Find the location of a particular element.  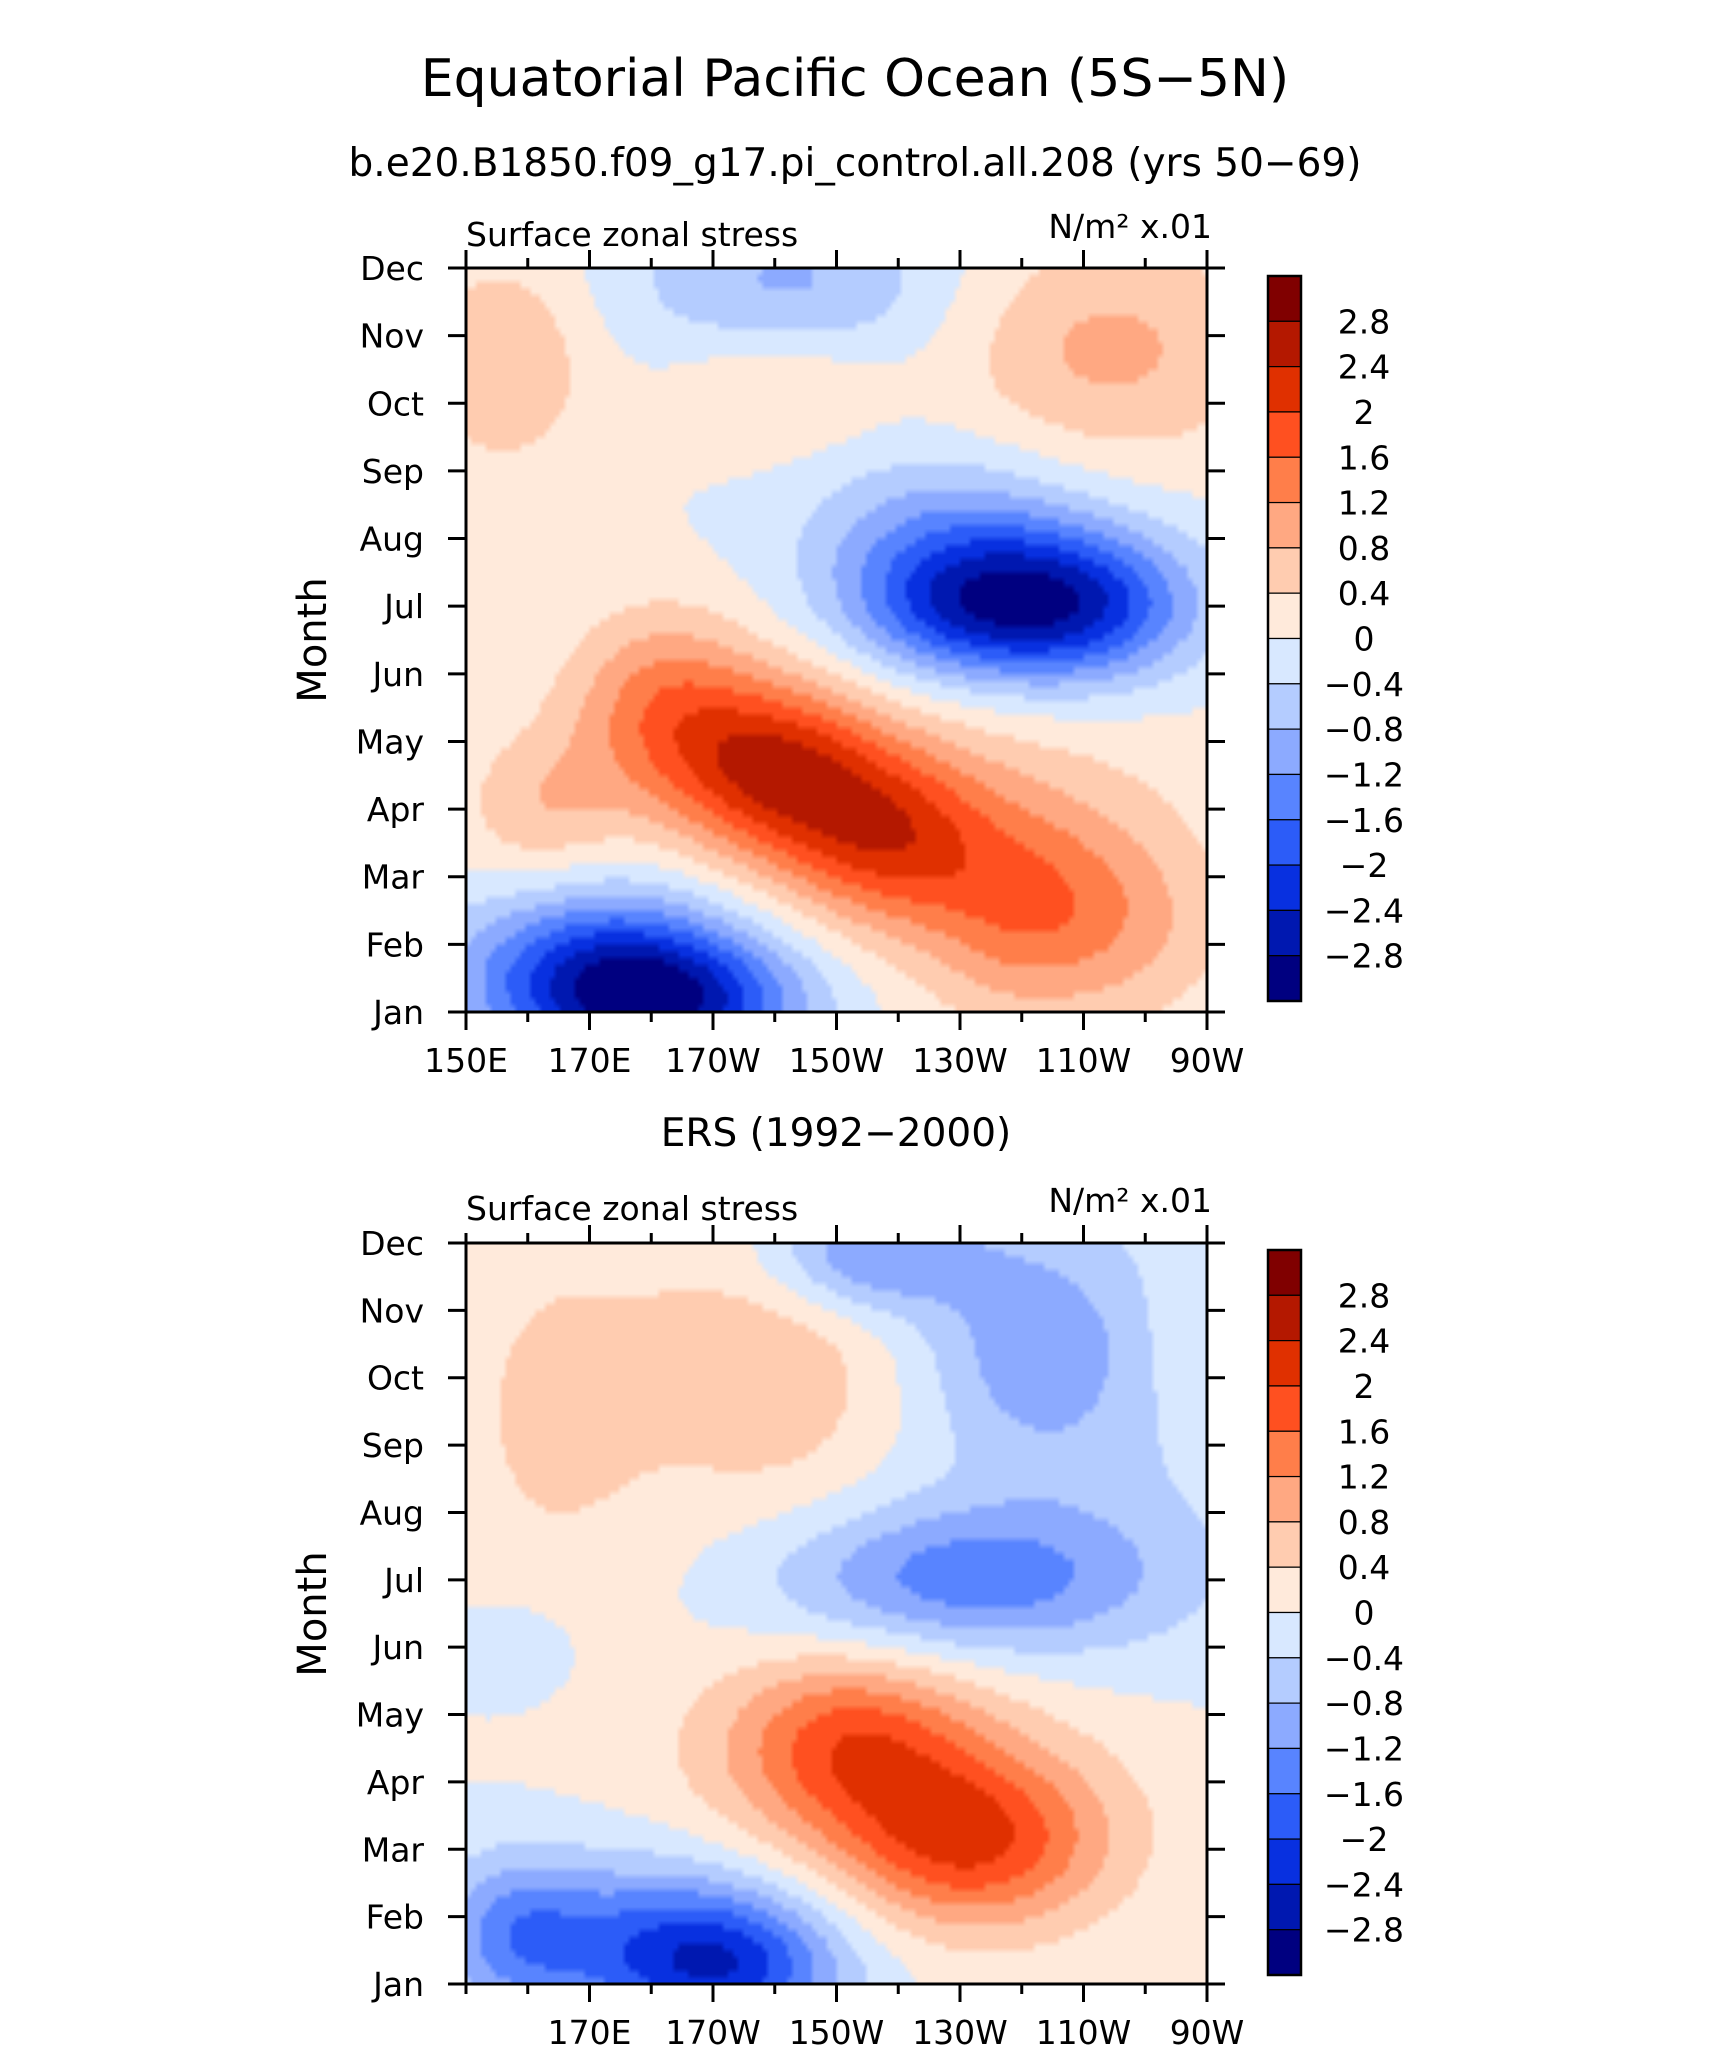

colorbar-ers-frame is located at coordinates (1284, 1612).